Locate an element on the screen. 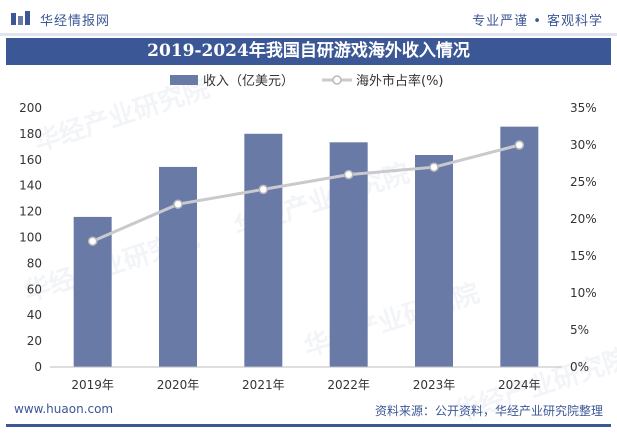  legend: 收入（亿美元） 海外市占率(%) is located at coordinates (307, 81).